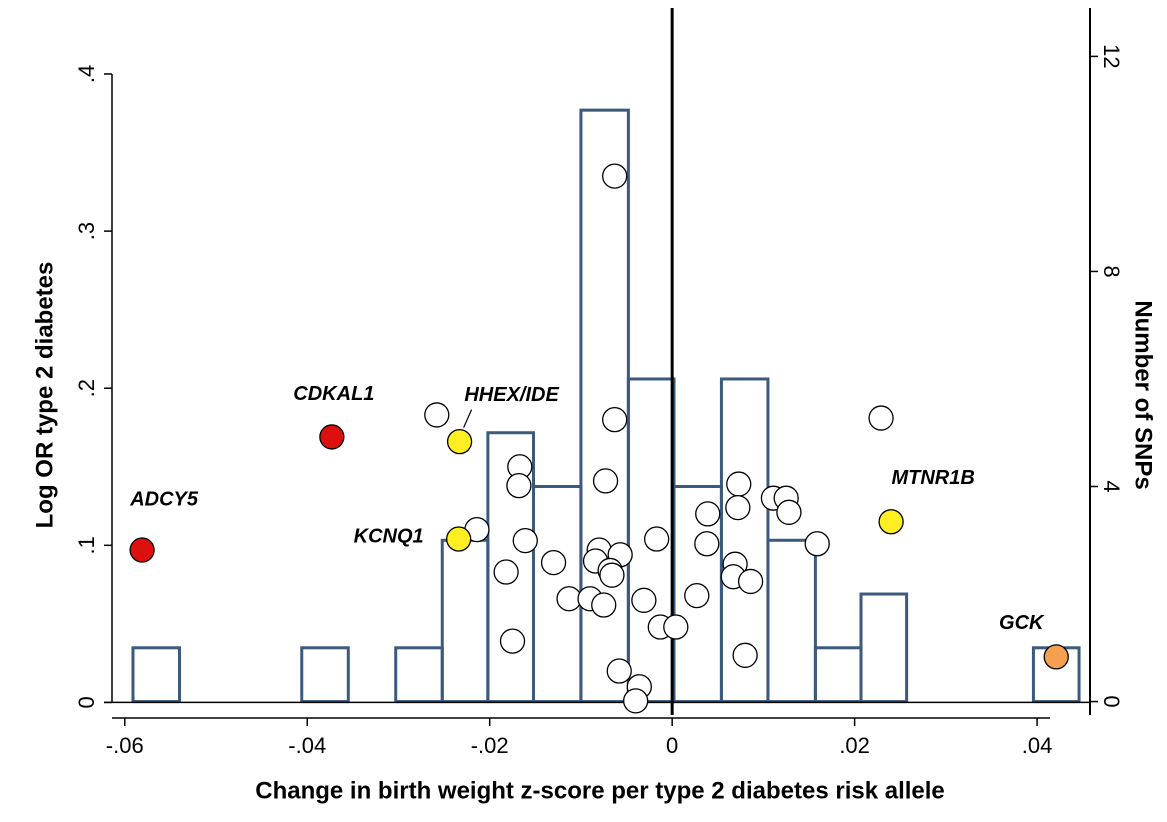  Describe the element at coordinates (672, 745) in the screenshot. I see `x-tick-label: 0` at that location.